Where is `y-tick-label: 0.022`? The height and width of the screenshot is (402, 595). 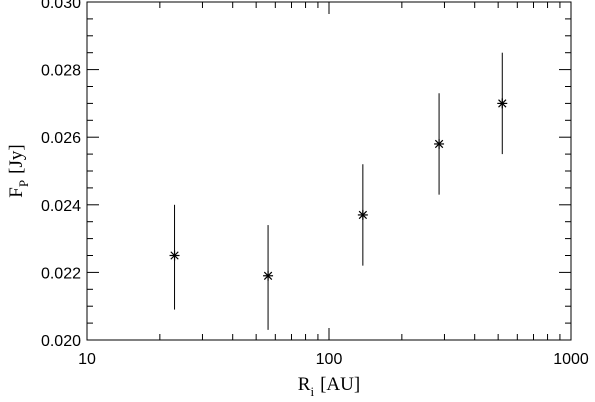
y-tick-label: 0.022 is located at coordinates (61, 273).